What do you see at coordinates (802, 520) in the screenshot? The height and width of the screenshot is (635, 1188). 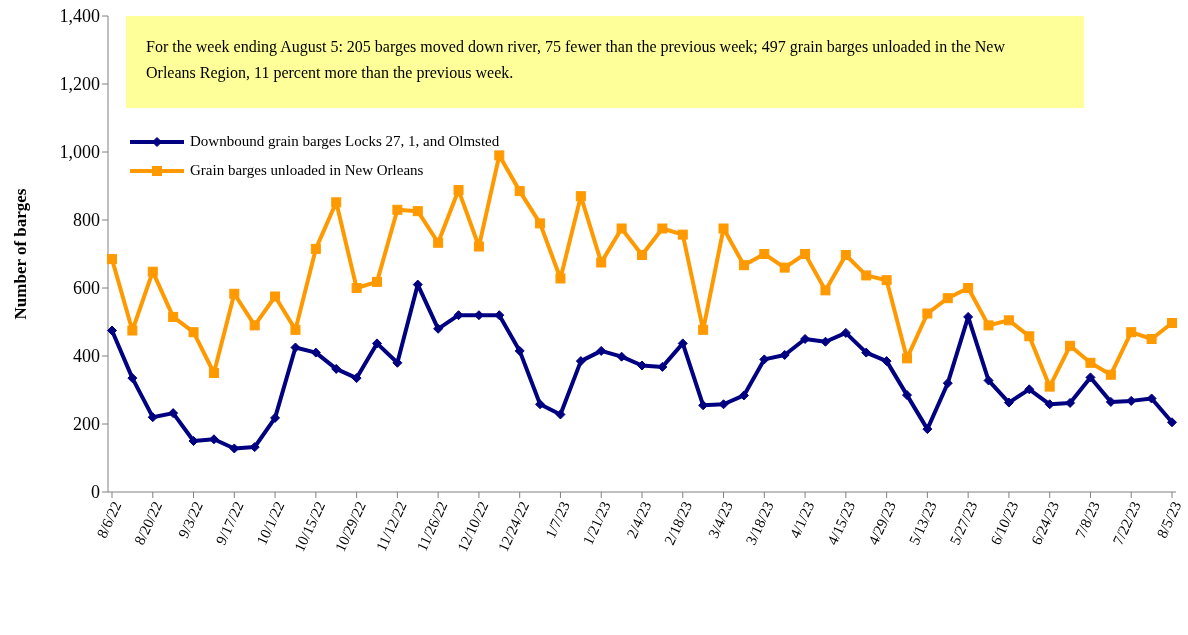 I see `x-tick-label: 4/1/23` at bounding box center [802, 520].